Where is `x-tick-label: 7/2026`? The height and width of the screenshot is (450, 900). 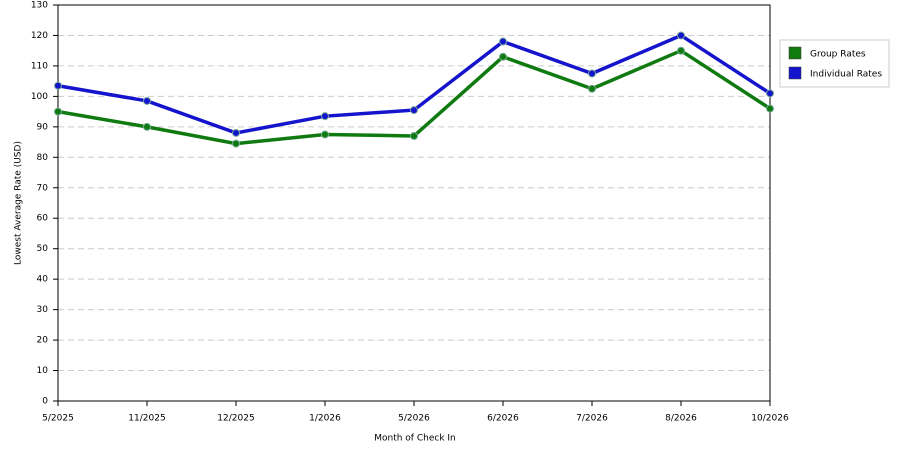
x-tick-label: 7/2026 is located at coordinates (592, 419).